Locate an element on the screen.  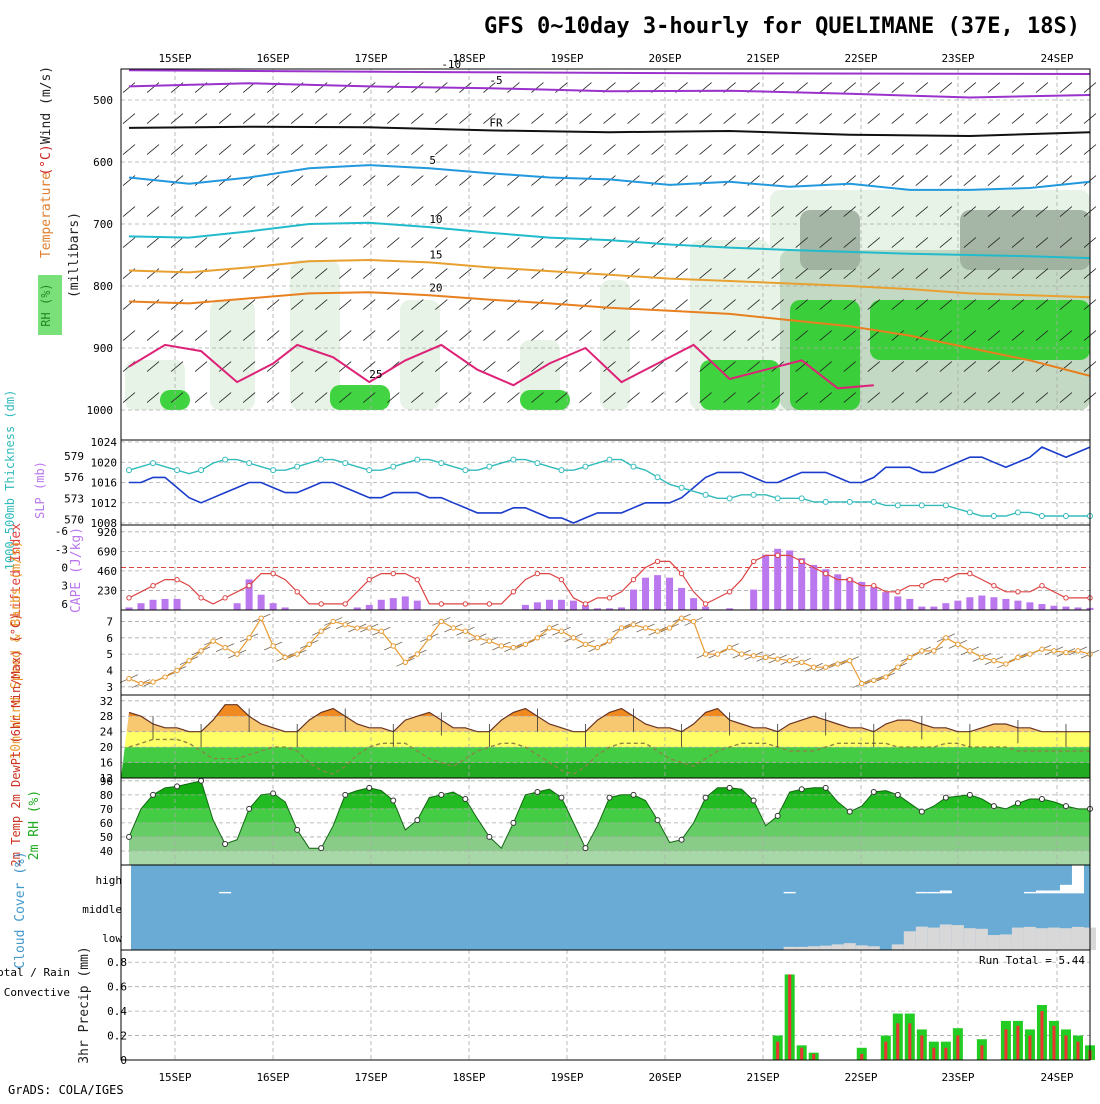
precip-tick: 0.6 is located at coordinates (117, 987).